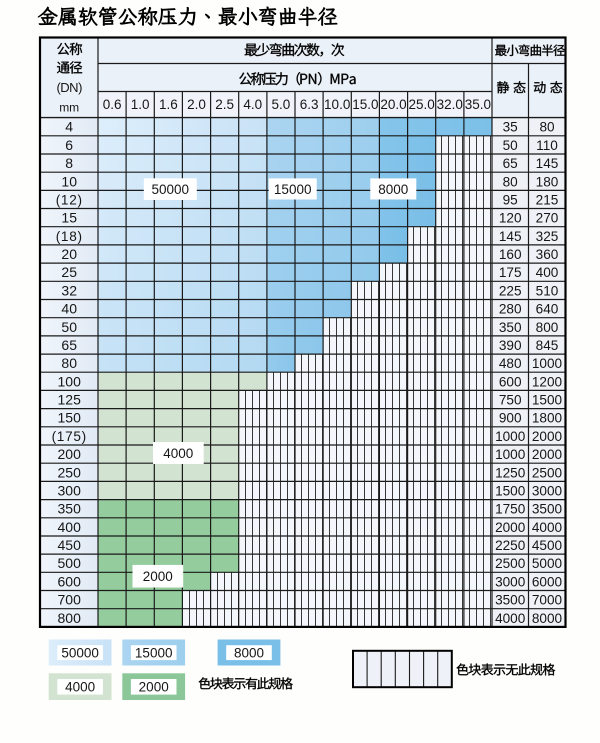  I want to click on svg-text: 845, so click(547, 345).